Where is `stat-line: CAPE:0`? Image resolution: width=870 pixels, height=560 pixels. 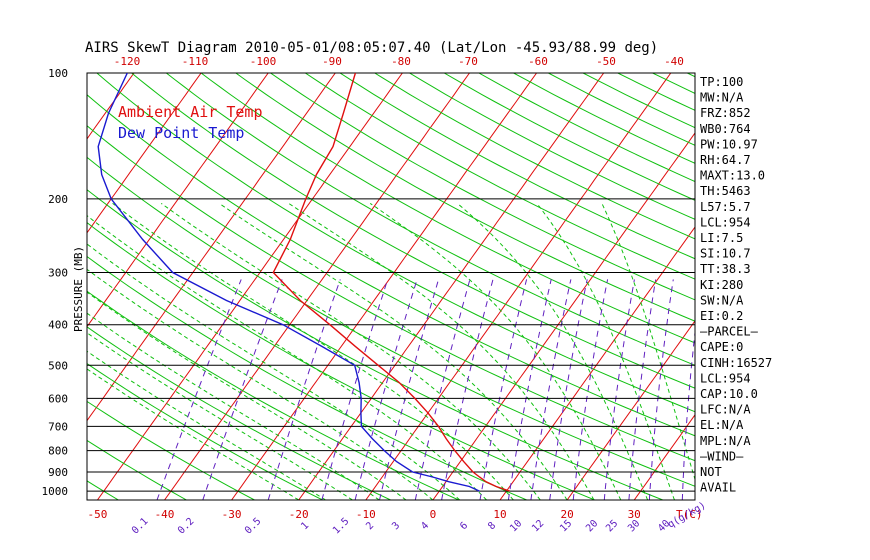
stat-line: CAPE:0 is located at coordinates (721, 347).